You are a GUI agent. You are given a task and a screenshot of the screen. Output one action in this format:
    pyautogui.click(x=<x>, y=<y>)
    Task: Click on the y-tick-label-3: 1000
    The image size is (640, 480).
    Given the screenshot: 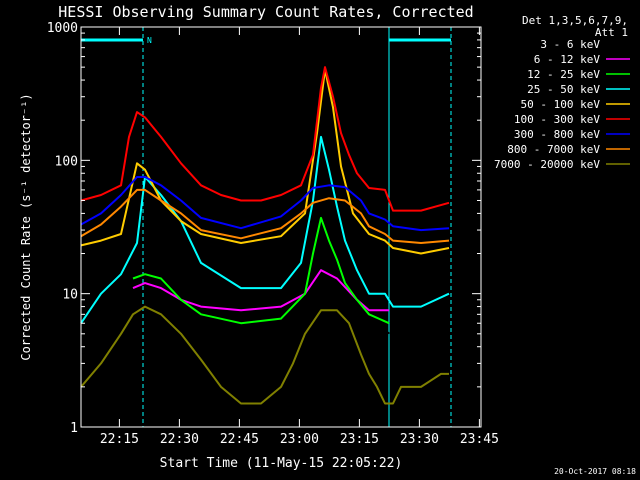 What is the action you would take?
    pyautogui.click(x=62, y=28)
    